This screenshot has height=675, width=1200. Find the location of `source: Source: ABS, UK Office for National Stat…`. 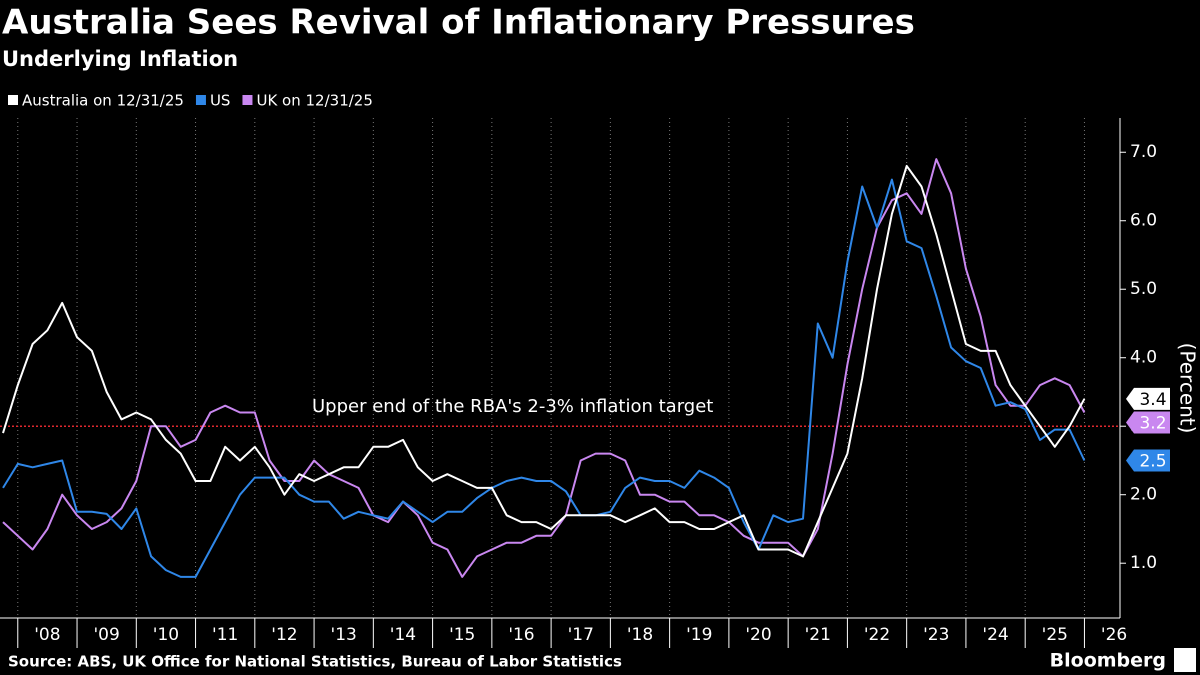

source: Source: ABS, UK Office for National Stat… is located at coordinates (315, 662).